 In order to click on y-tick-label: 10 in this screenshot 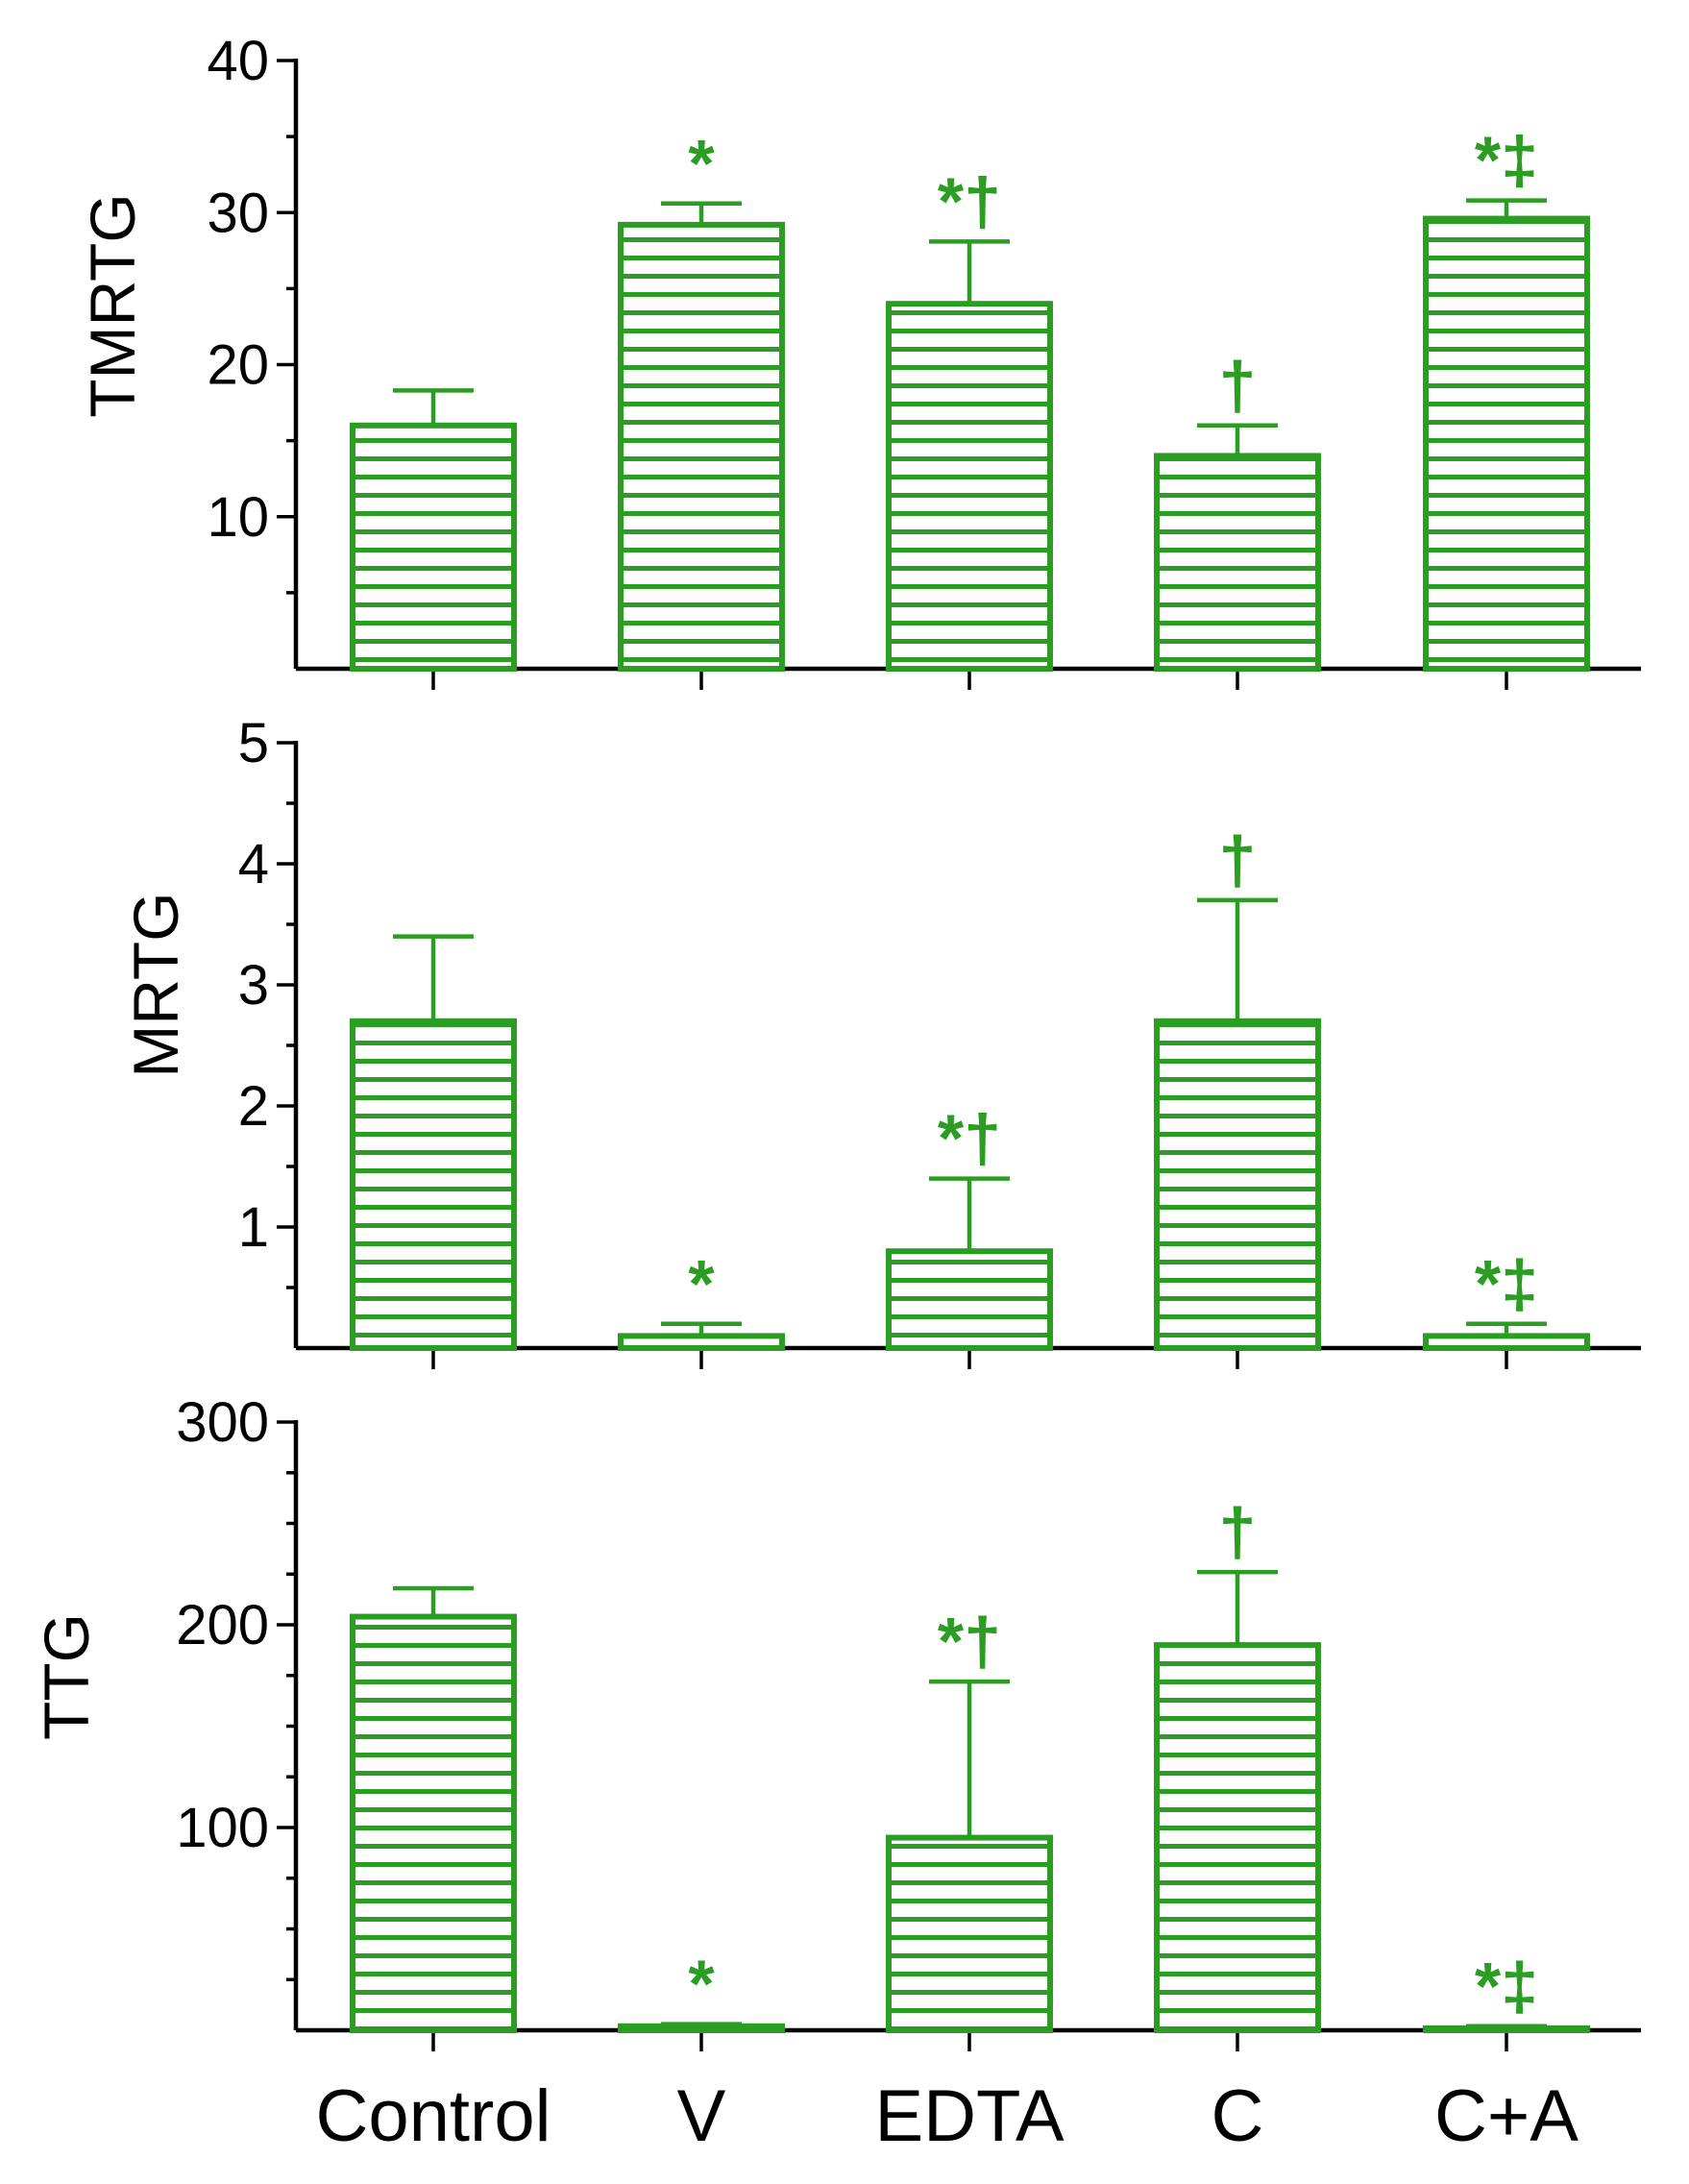, I will do `click(238, 517)`.